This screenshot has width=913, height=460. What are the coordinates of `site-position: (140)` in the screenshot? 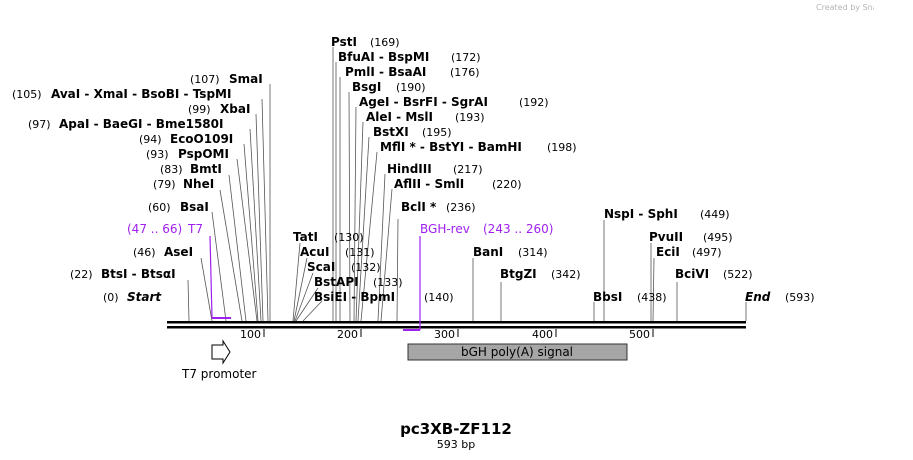 It's located at (439, 297).